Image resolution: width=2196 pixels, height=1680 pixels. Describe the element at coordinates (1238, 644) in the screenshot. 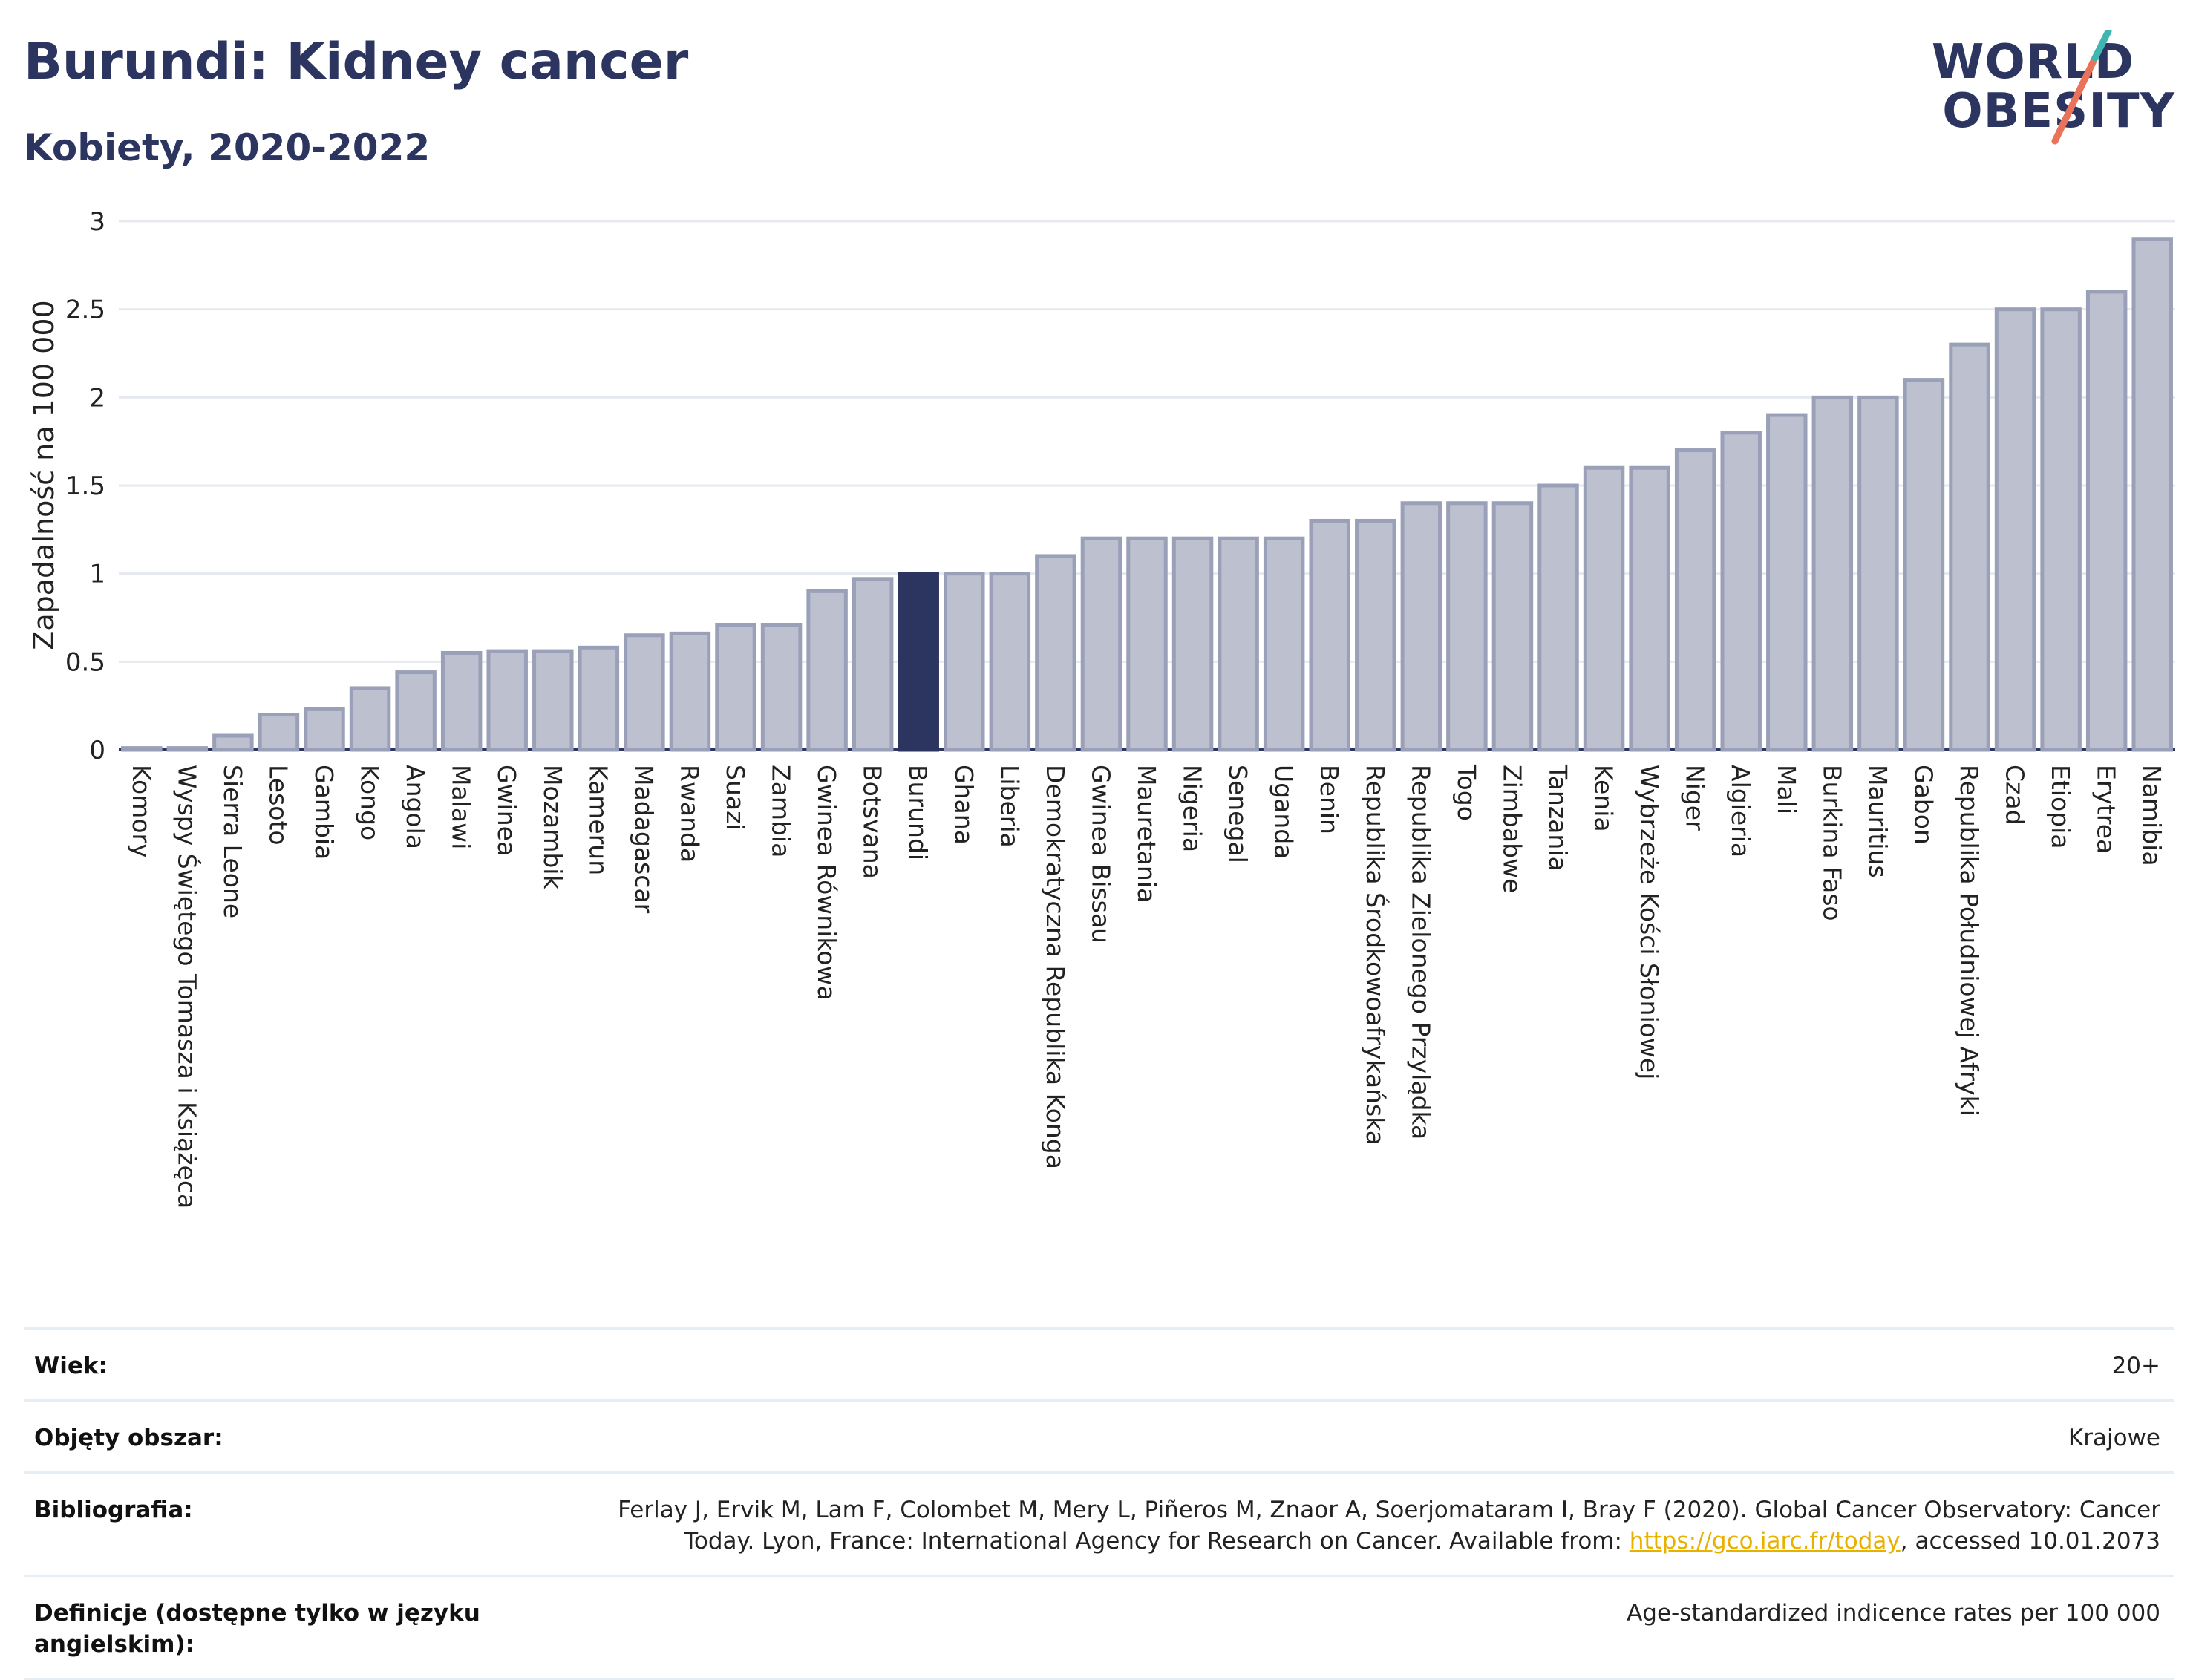

I see `bar-senegal` at that location.